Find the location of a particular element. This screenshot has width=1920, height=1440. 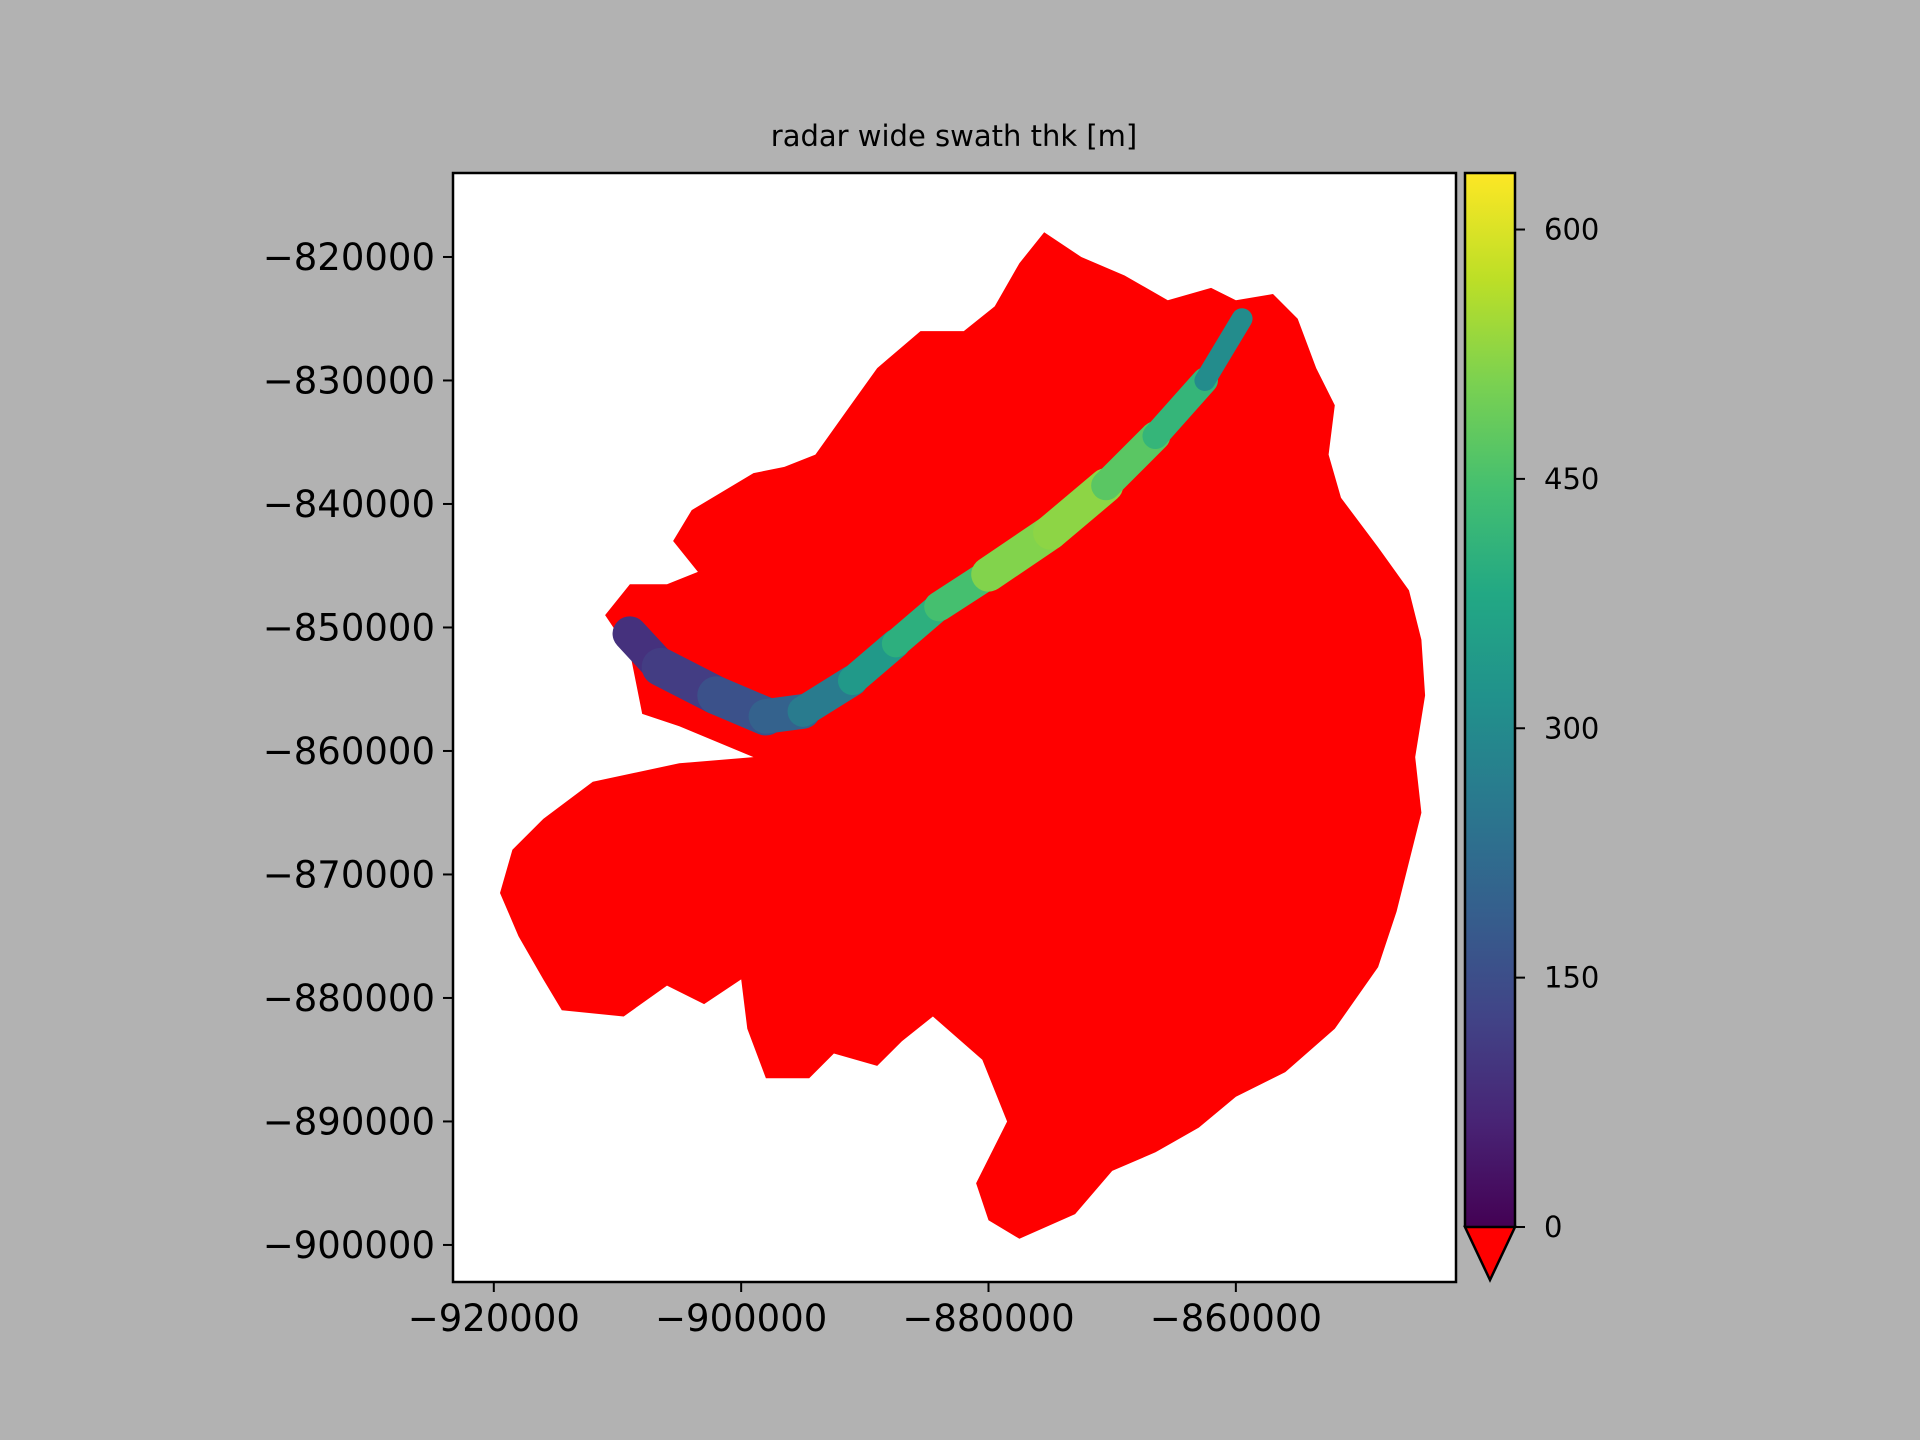

colorbar-tick-label: 150 is located at coordinates (1571, 978).